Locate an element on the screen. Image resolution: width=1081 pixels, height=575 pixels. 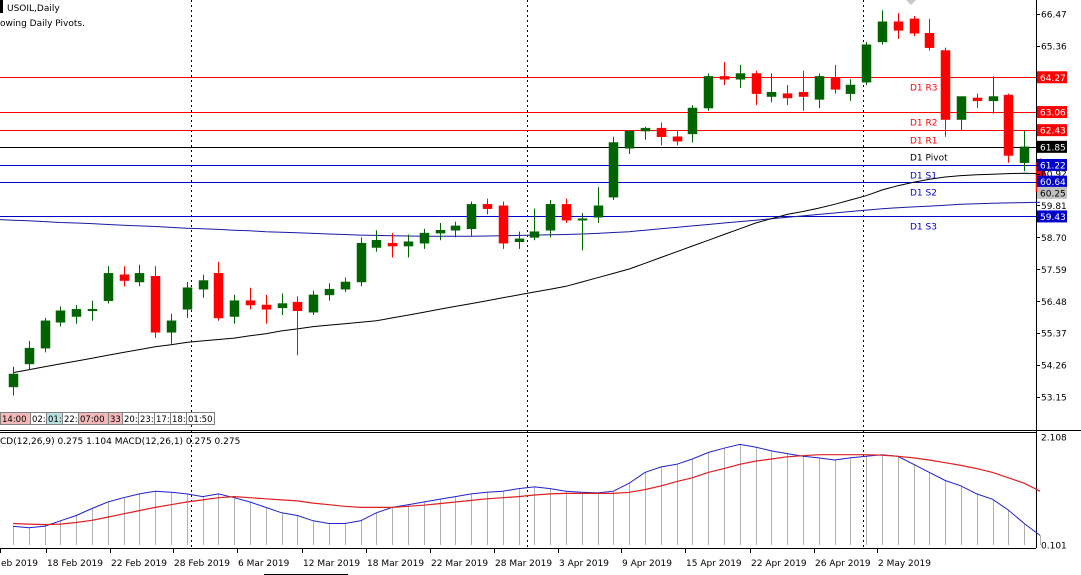
macd-axis: 2.108 0.101 is located at coordinates (1054, 493).